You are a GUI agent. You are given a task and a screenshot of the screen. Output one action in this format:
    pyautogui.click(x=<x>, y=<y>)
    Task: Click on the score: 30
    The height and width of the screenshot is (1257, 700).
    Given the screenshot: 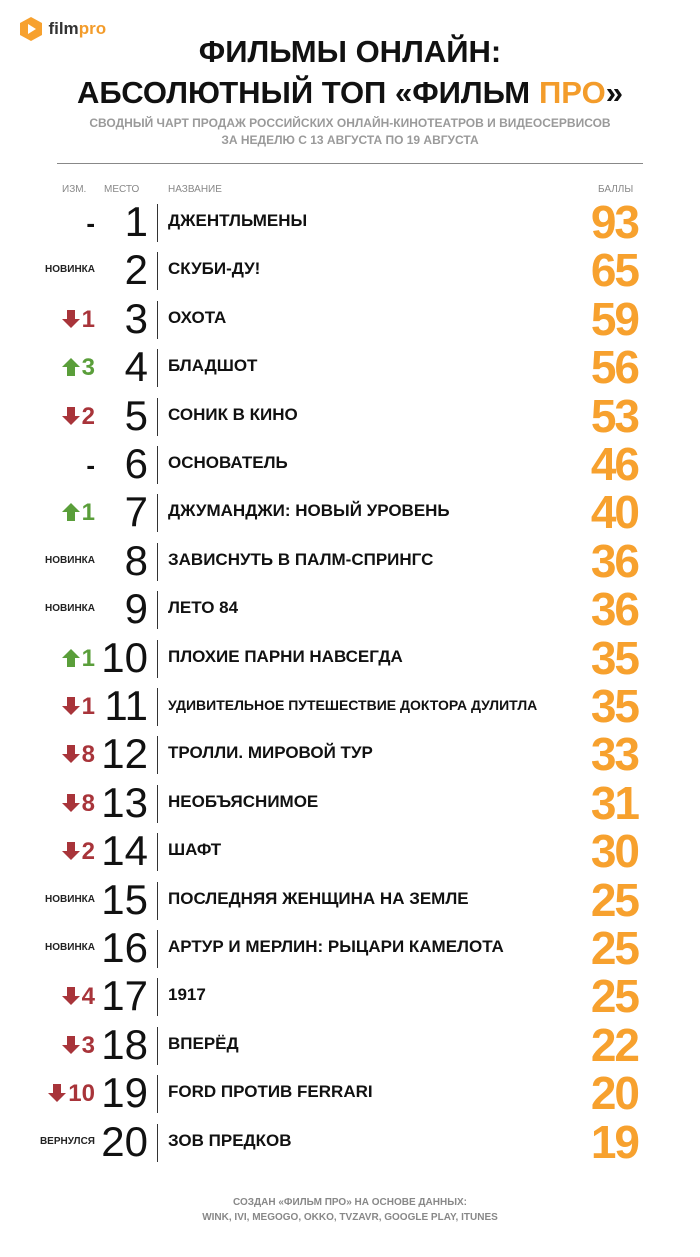 What is the action you would take?
    pyautogui.click(x=615, y=851)
    